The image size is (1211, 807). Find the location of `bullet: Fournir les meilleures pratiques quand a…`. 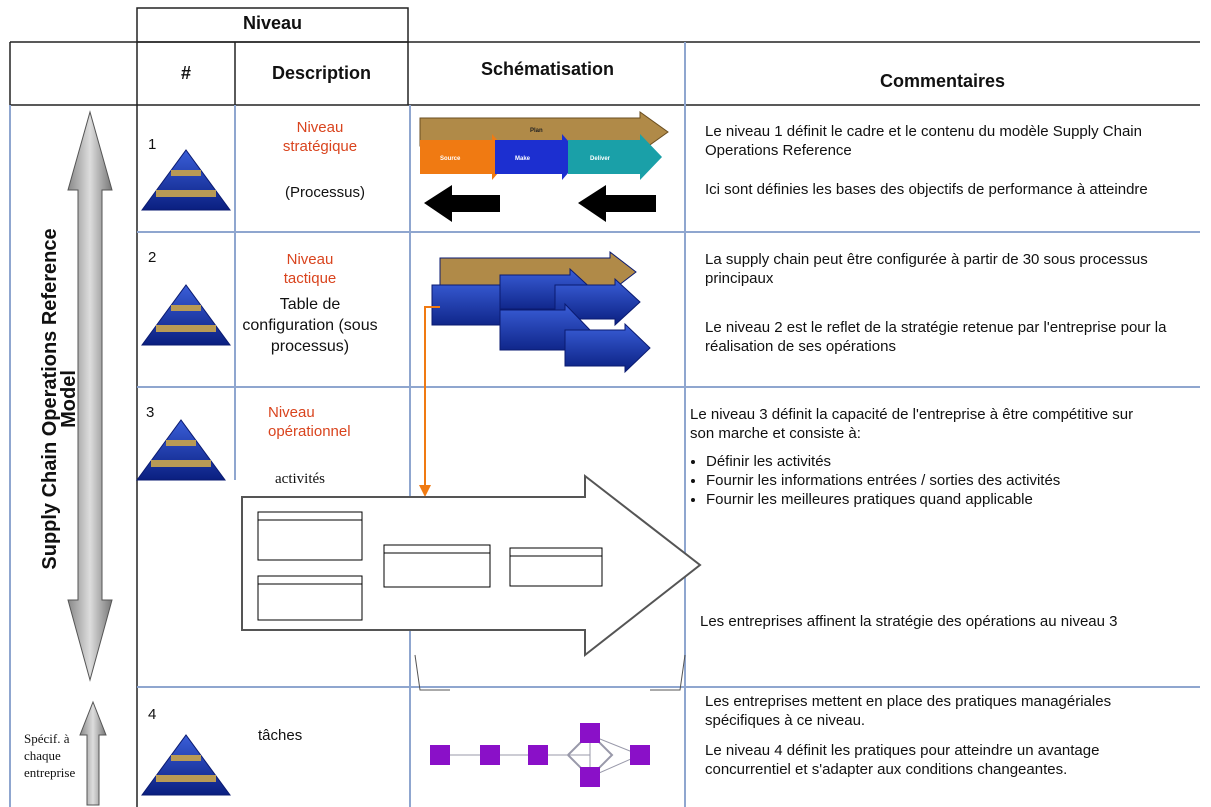

bullet: Fournir les meilleures pratiques quand a… is located at coordinates (941, 499).